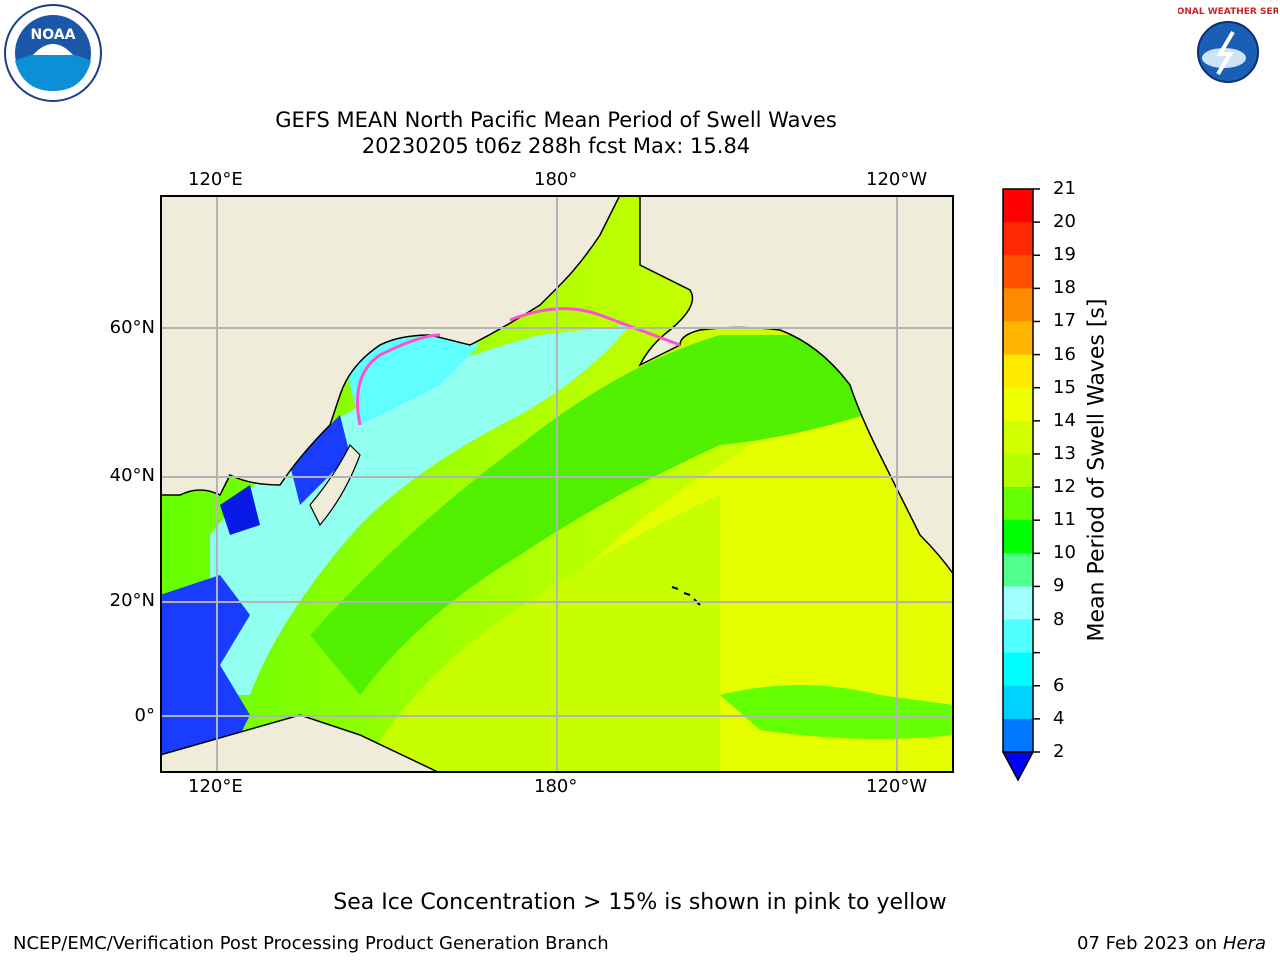  What do you see at coordinates (556, 146) in the screenshot?
I see `chart-subtitle: 20230205 t06z 288h fcst Max: 15.84` at bounding box center [556, 146].